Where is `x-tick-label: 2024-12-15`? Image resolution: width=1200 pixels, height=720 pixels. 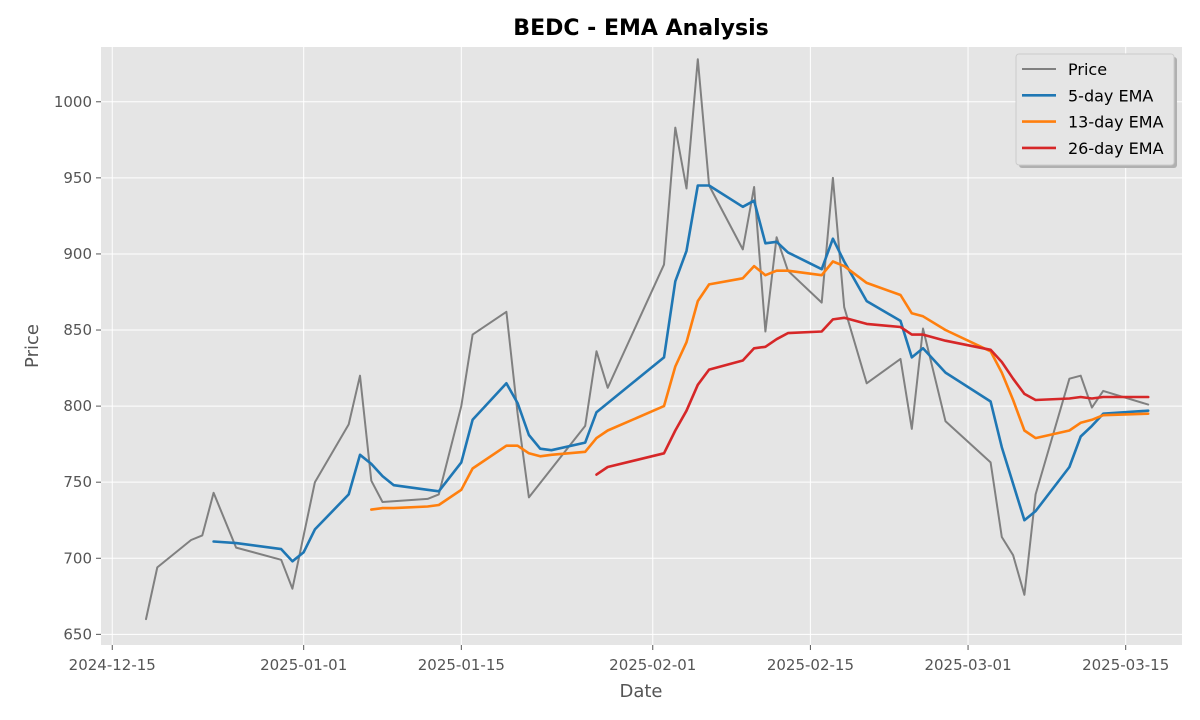 x-tick-label: 2024-12-15 is located at coordinates (112, 665).